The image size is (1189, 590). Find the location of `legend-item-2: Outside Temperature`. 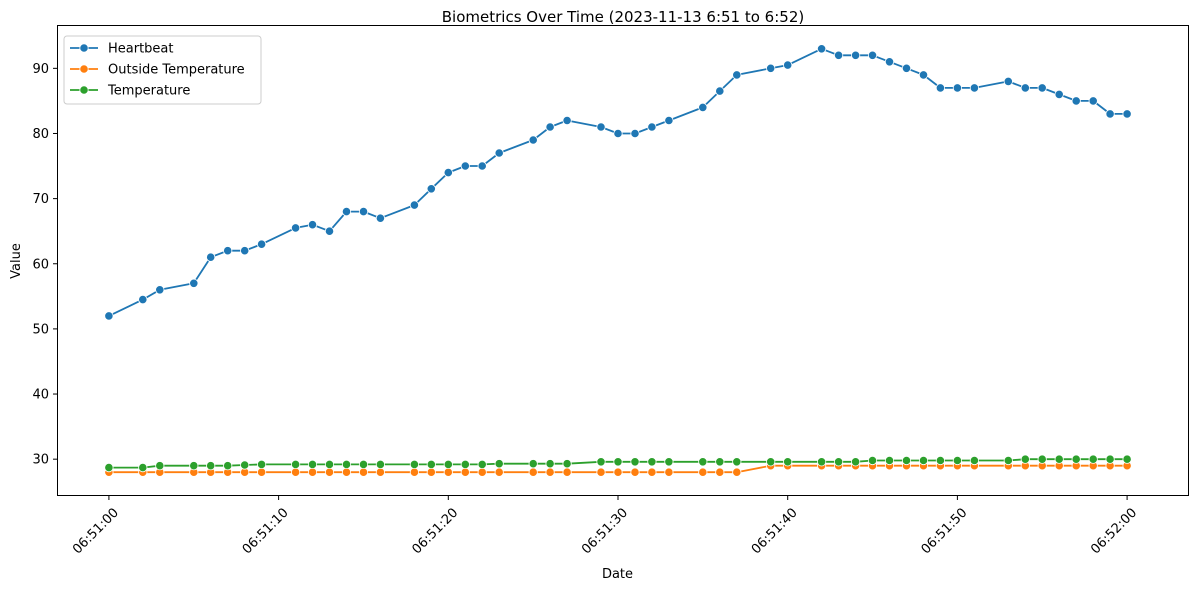

legend-item-2: Outside Temperature is located at coordinates (157, 70).